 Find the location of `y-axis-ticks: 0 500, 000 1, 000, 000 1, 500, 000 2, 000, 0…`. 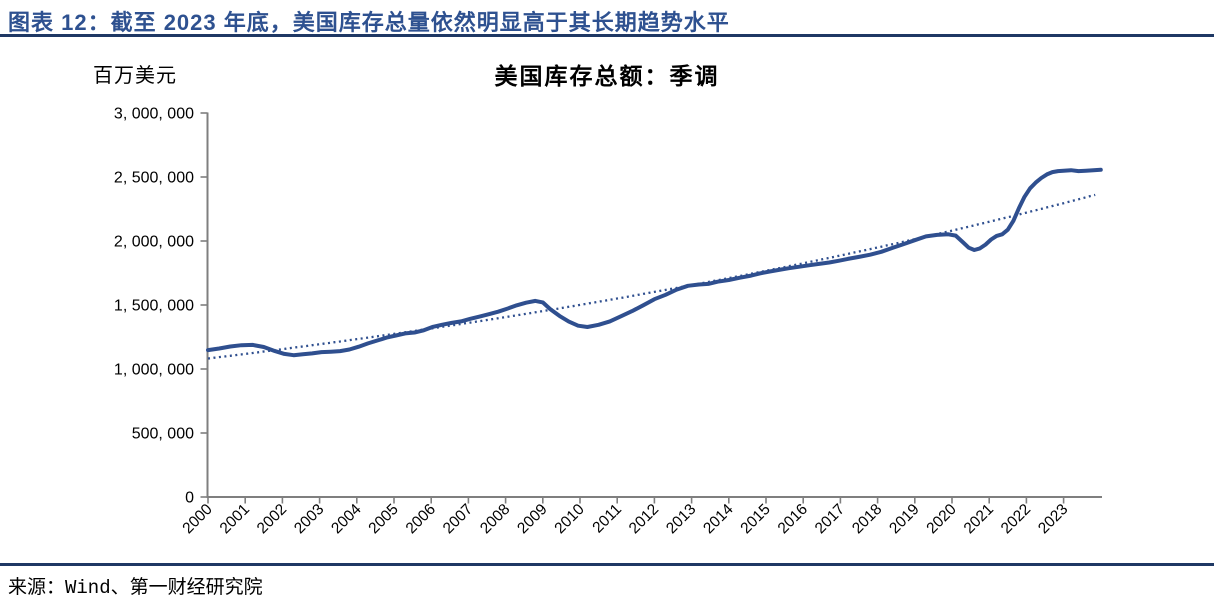

y-axis-ticks: 0 500, 000 1, 000, 000 1, 500, 000 2, 000, 0… is located at coordinates (161, 306).